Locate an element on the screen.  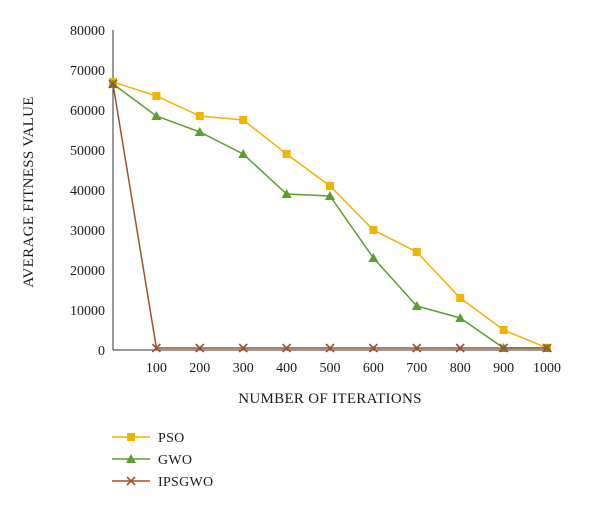
x-axis-title: NUMBER OF ITERATIONS is located at coordinates (330, 399).